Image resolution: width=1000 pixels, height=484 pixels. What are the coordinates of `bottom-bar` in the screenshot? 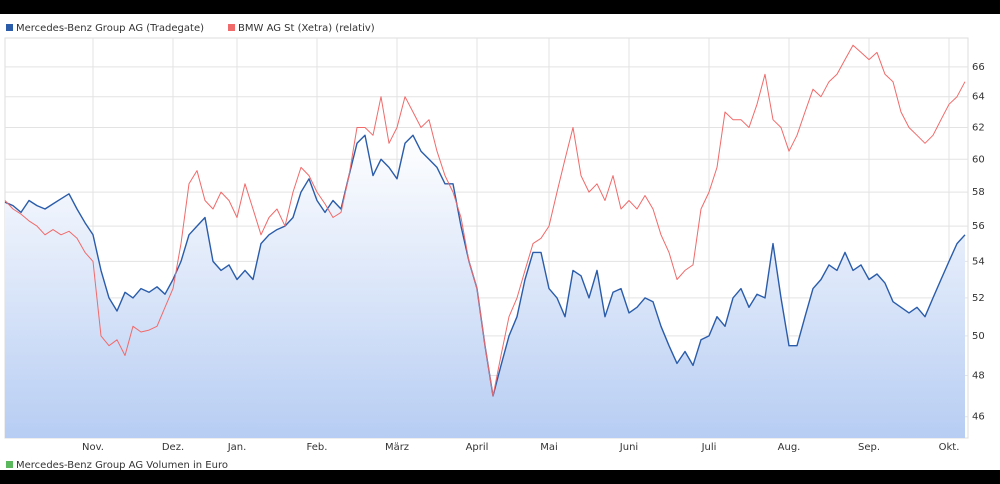 It's located at (500, 477).